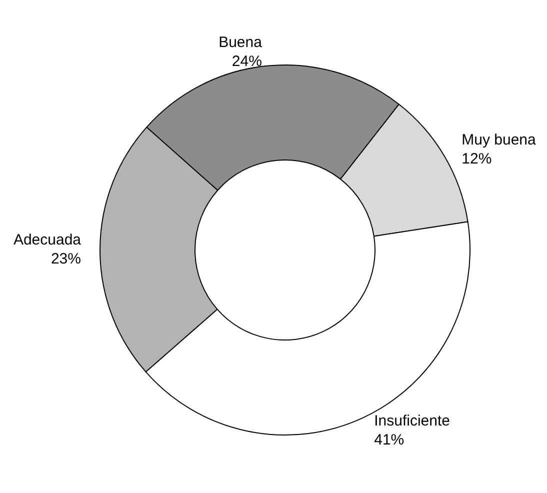 The height and width of the screenshot is (493, 547). What do you see at coordinates (65, 259) in the screenshot?
I see `data-label: 23%` at bounding box center [65, 259].